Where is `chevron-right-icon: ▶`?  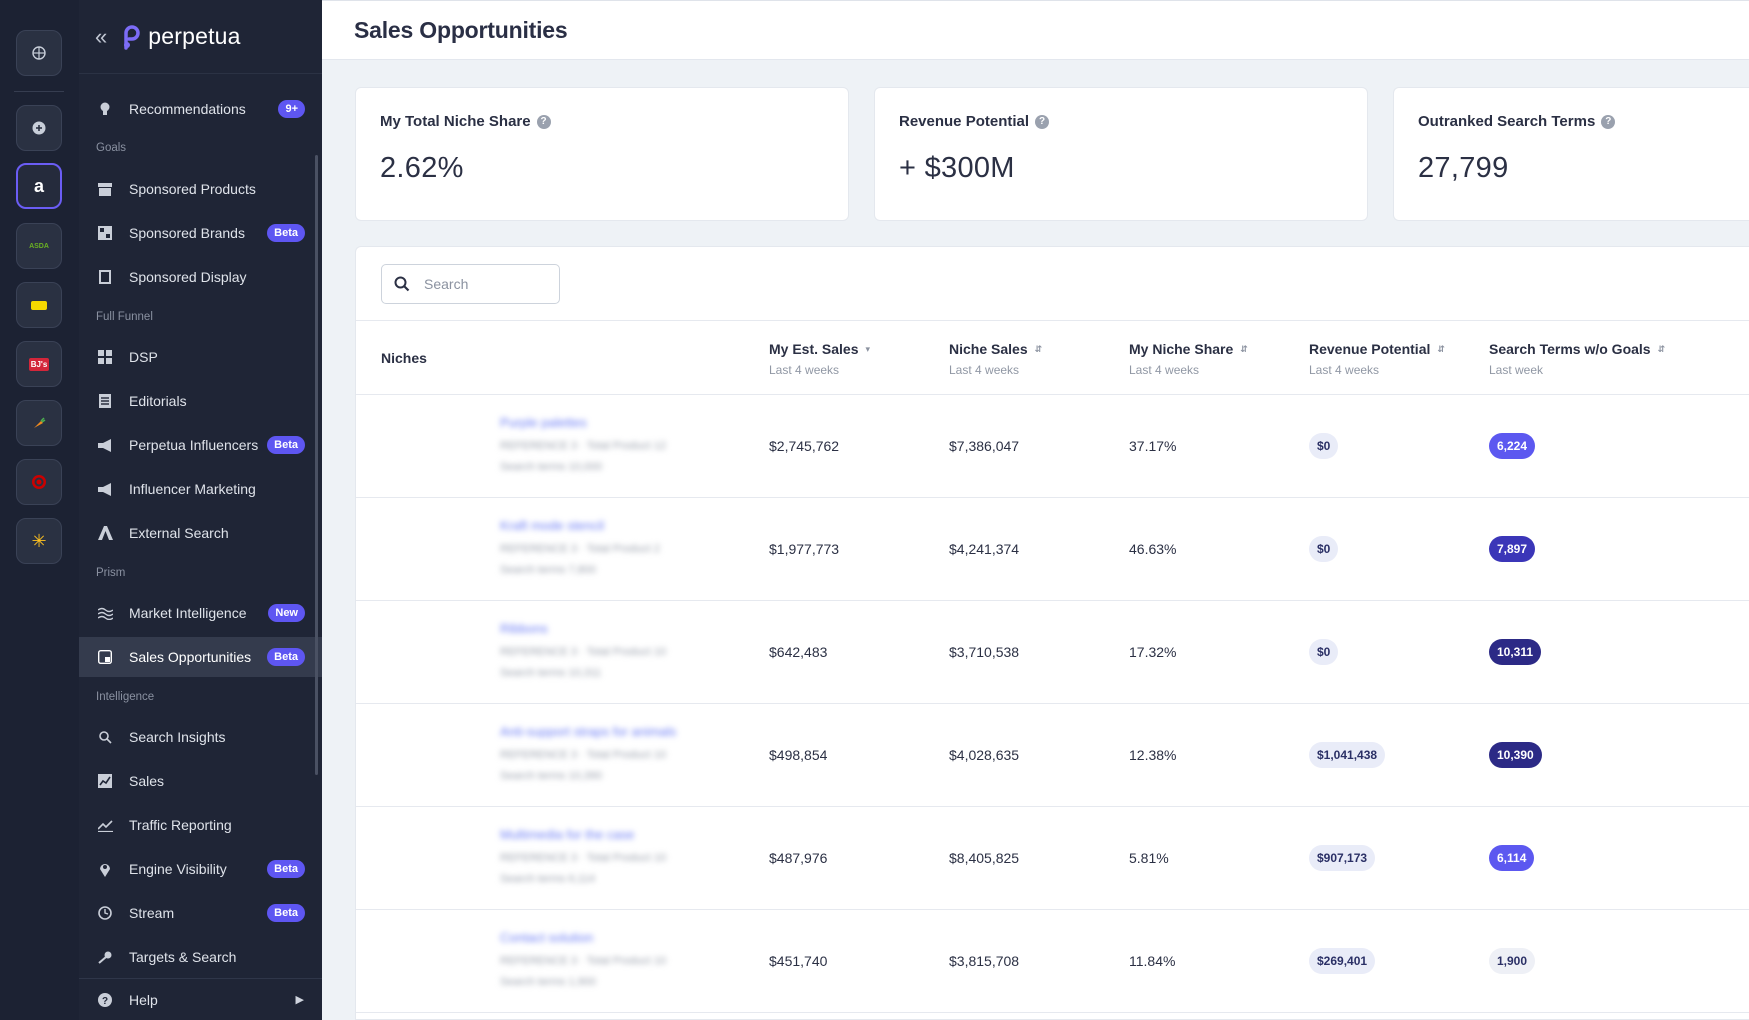 chevron-right-icon: ▶ is located at coordinates (299, 1000).